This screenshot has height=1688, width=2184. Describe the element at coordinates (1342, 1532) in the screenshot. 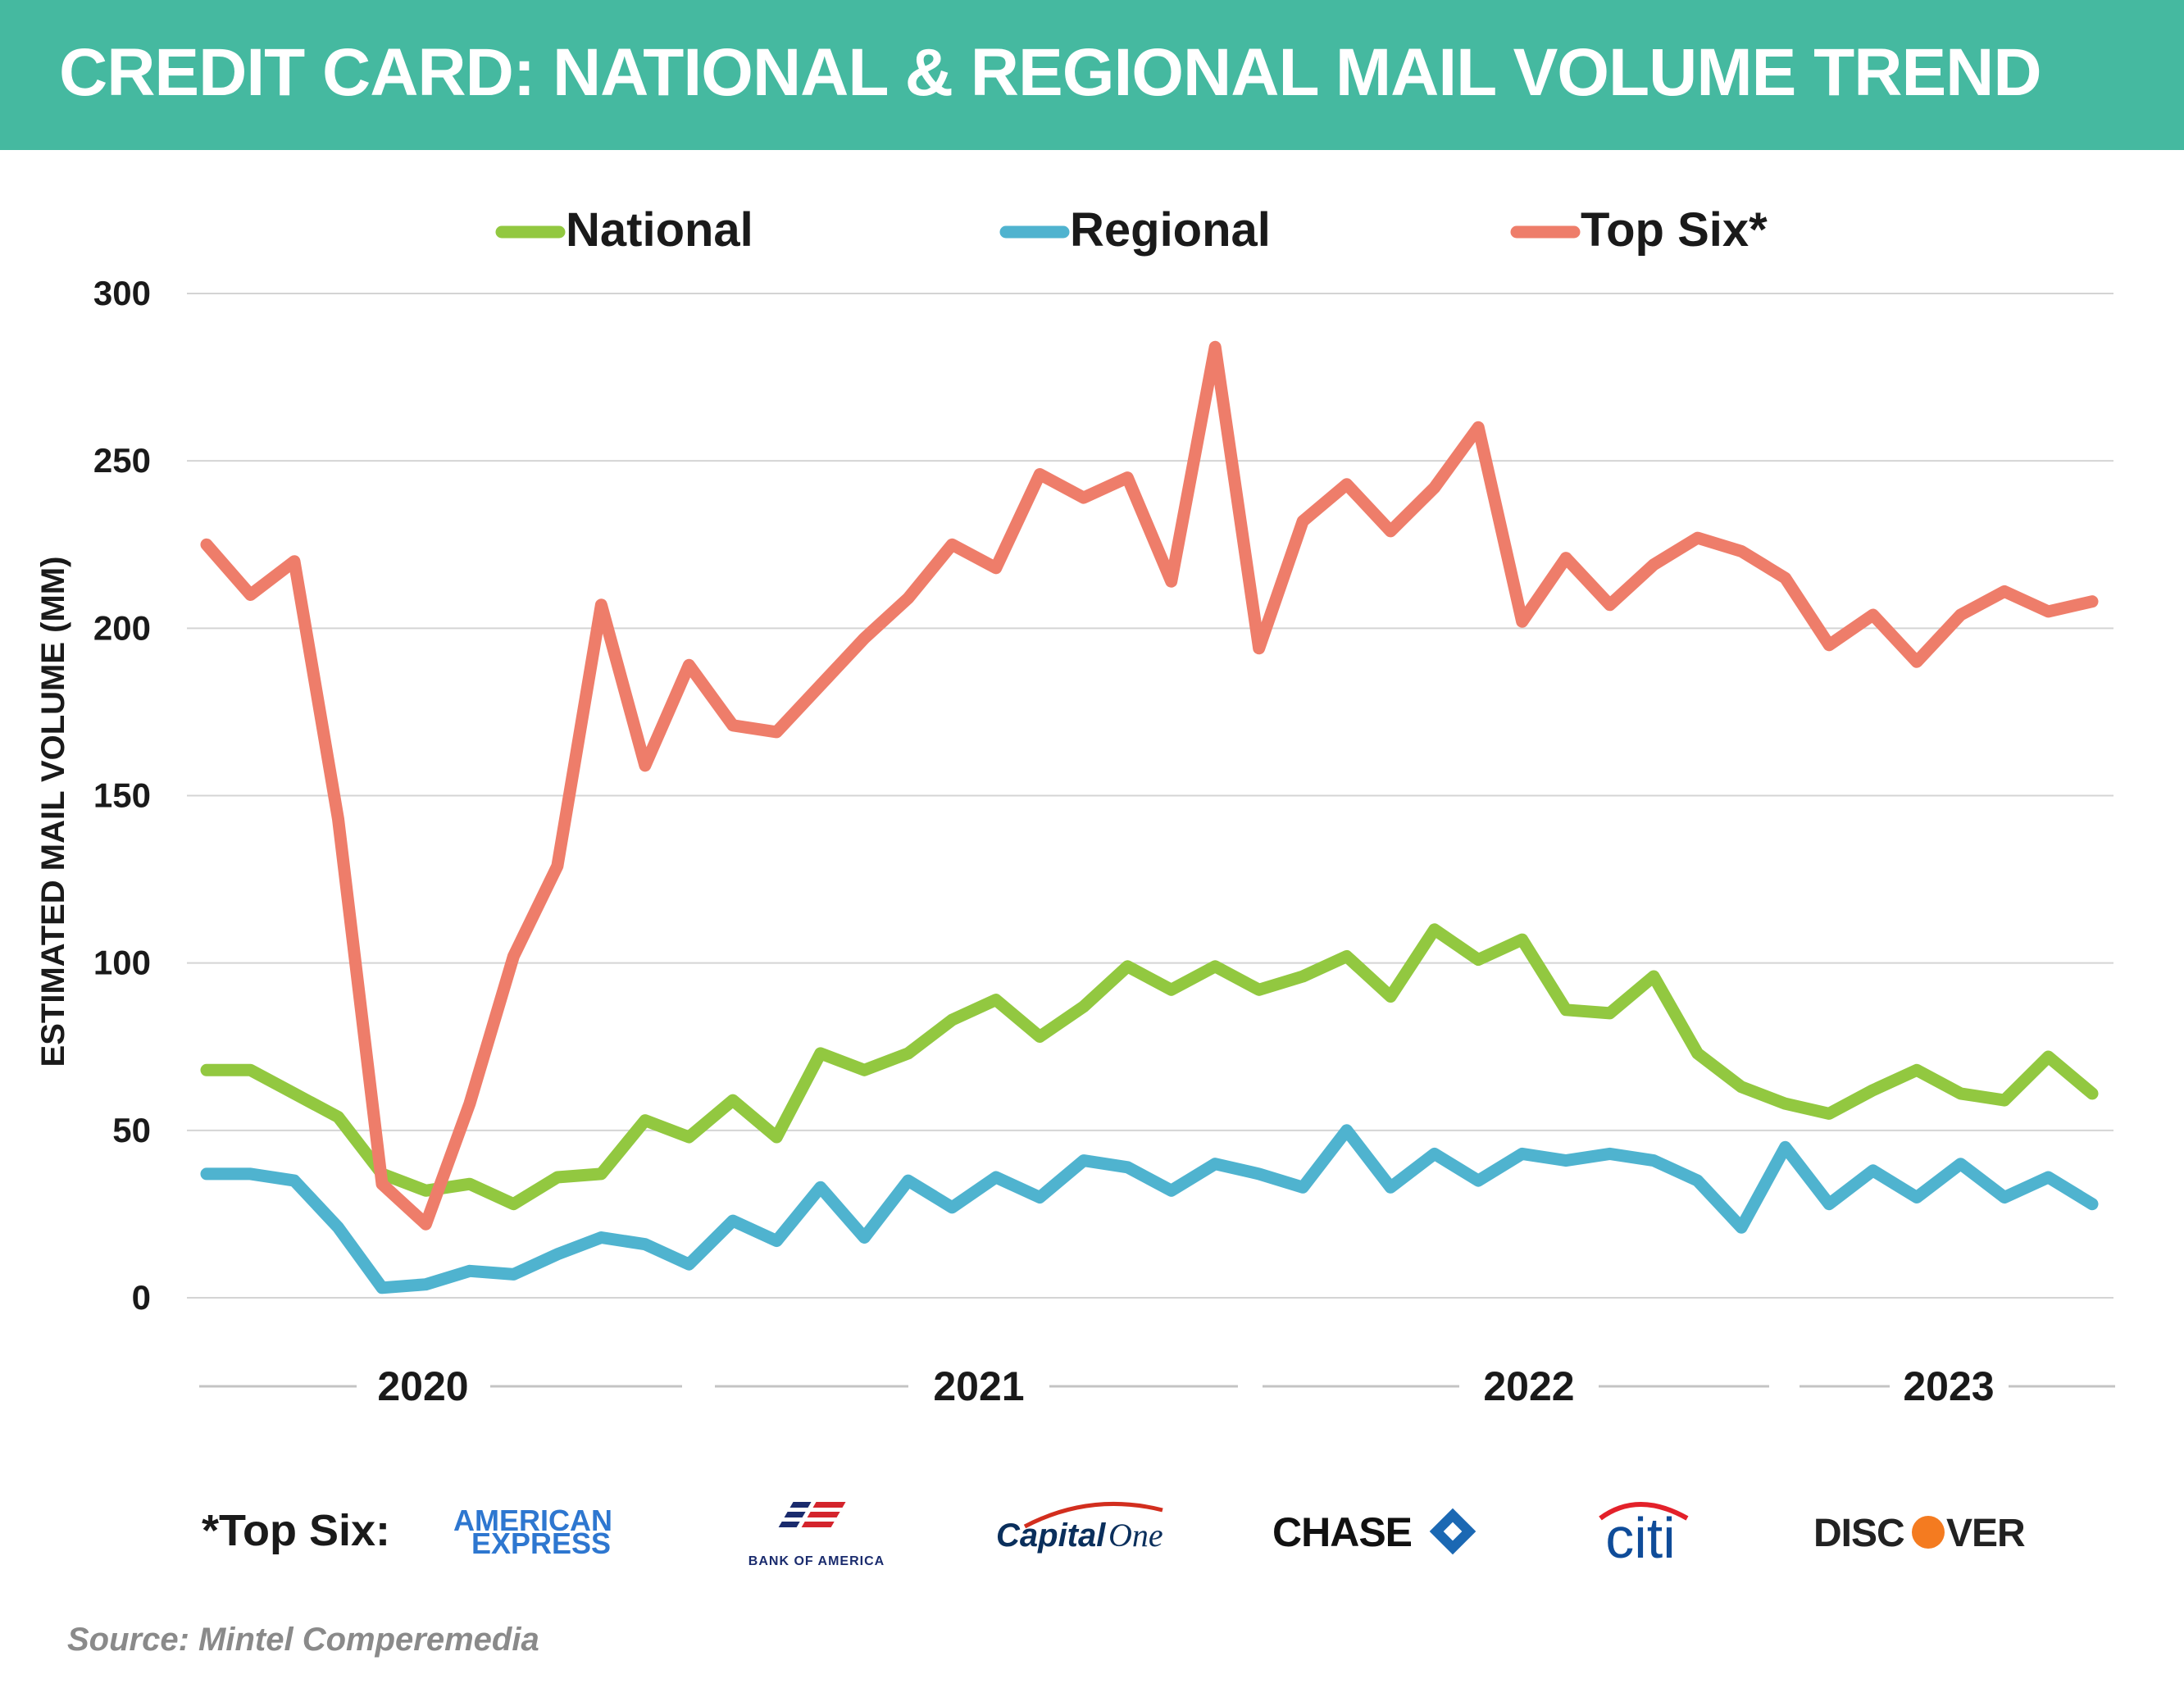

I see `chase-wordmark: CHASE` at that location.